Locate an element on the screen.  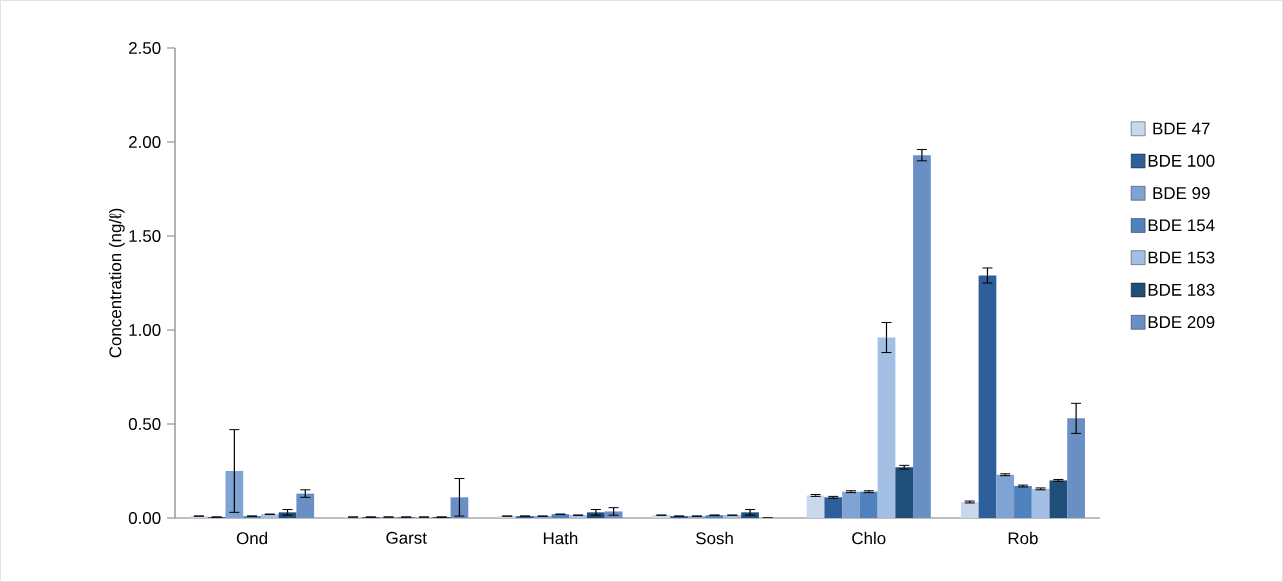
y-tick-label: 0.00 is located at coordinates (144, 518).